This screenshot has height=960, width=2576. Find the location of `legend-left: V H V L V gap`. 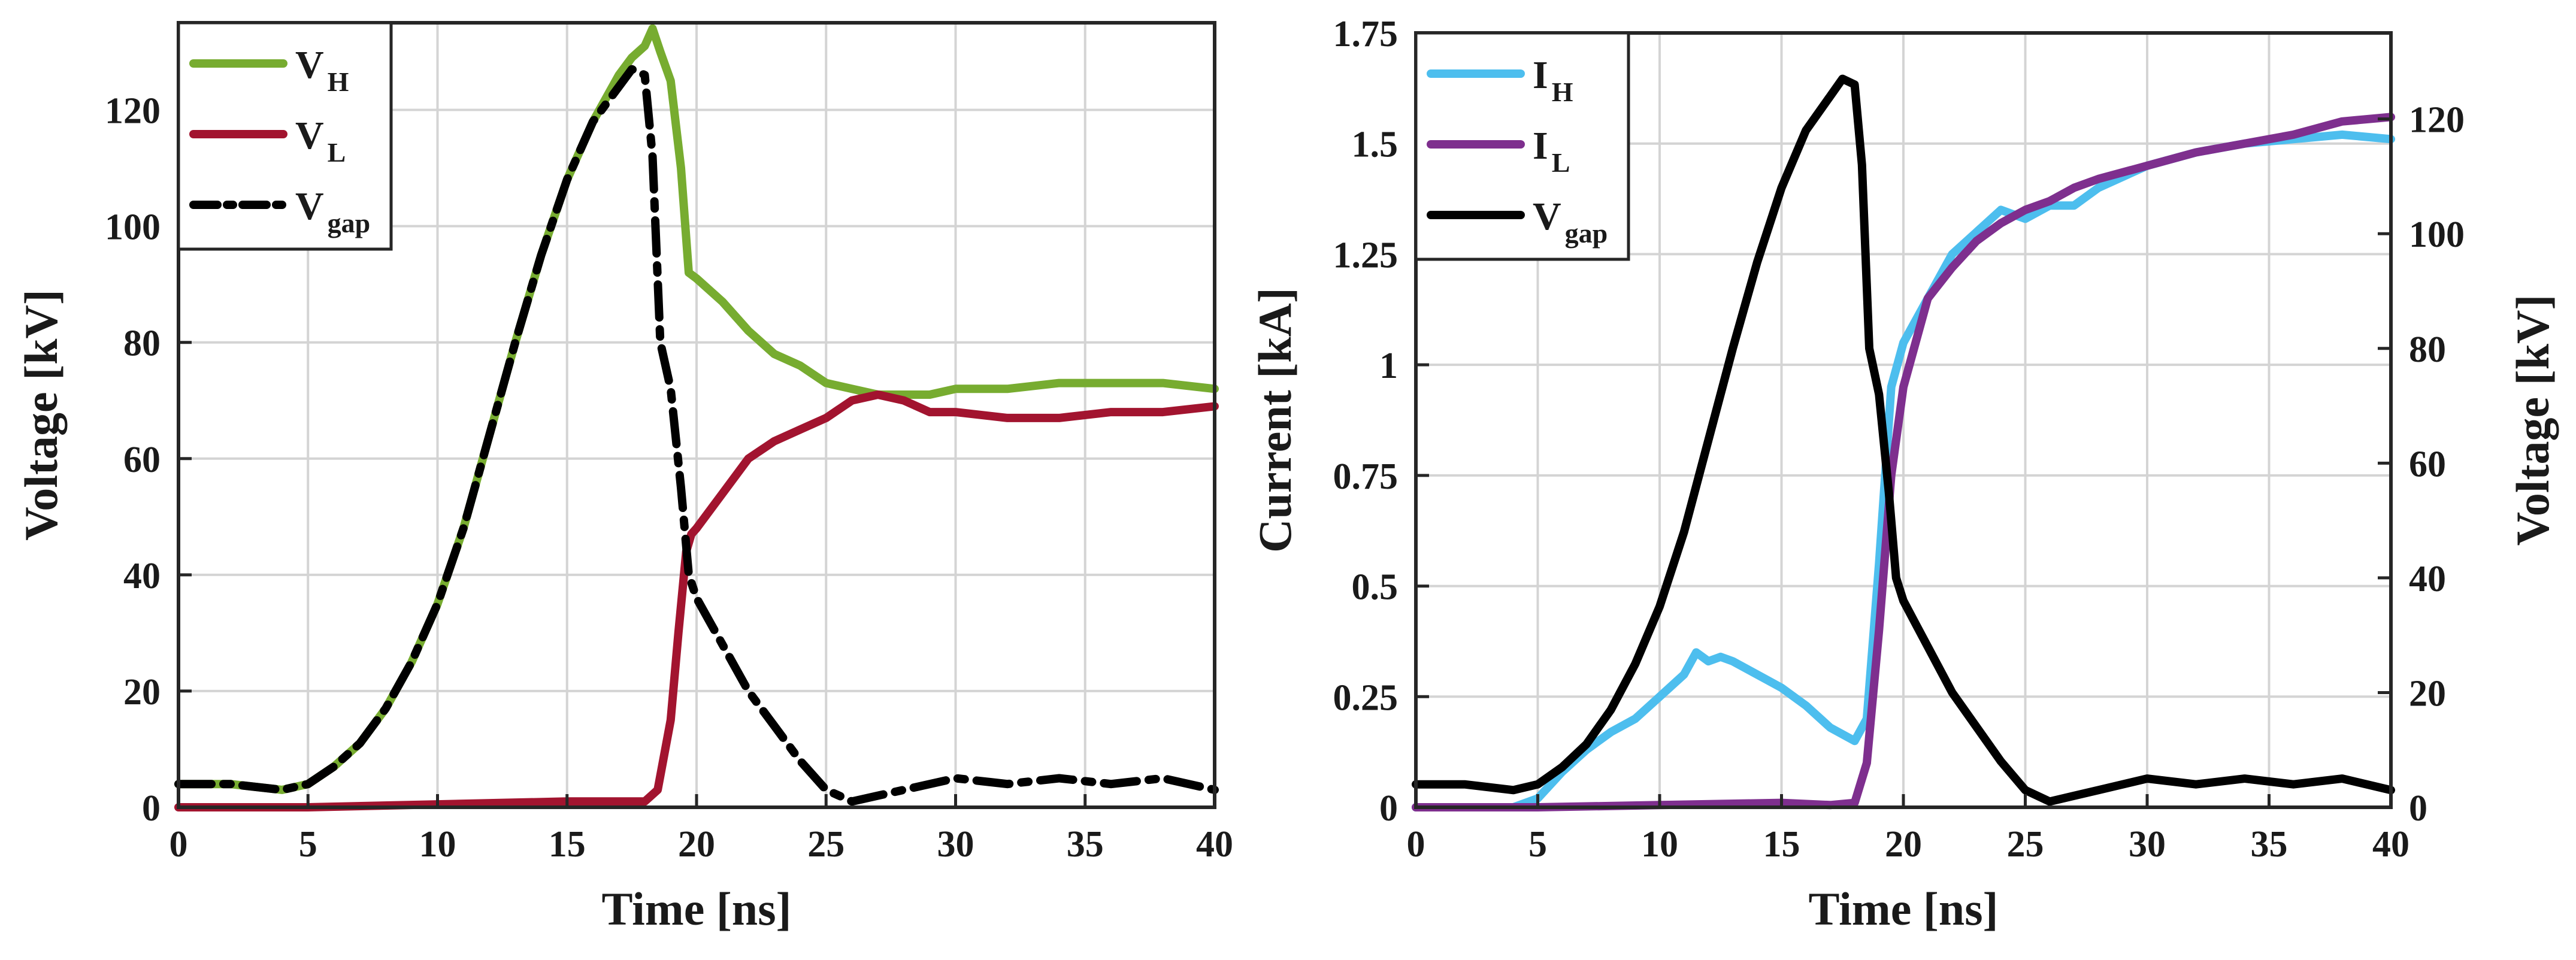

legend-left: V H V L V gap is located at coordinates (285, 136).